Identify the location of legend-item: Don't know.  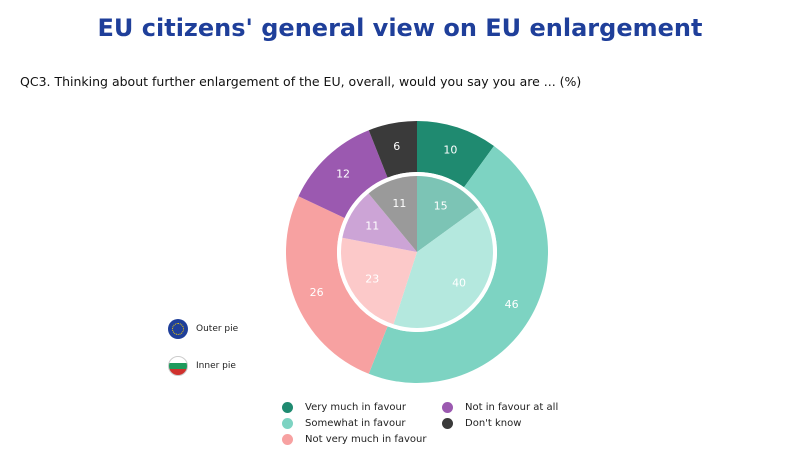
(481, 423).